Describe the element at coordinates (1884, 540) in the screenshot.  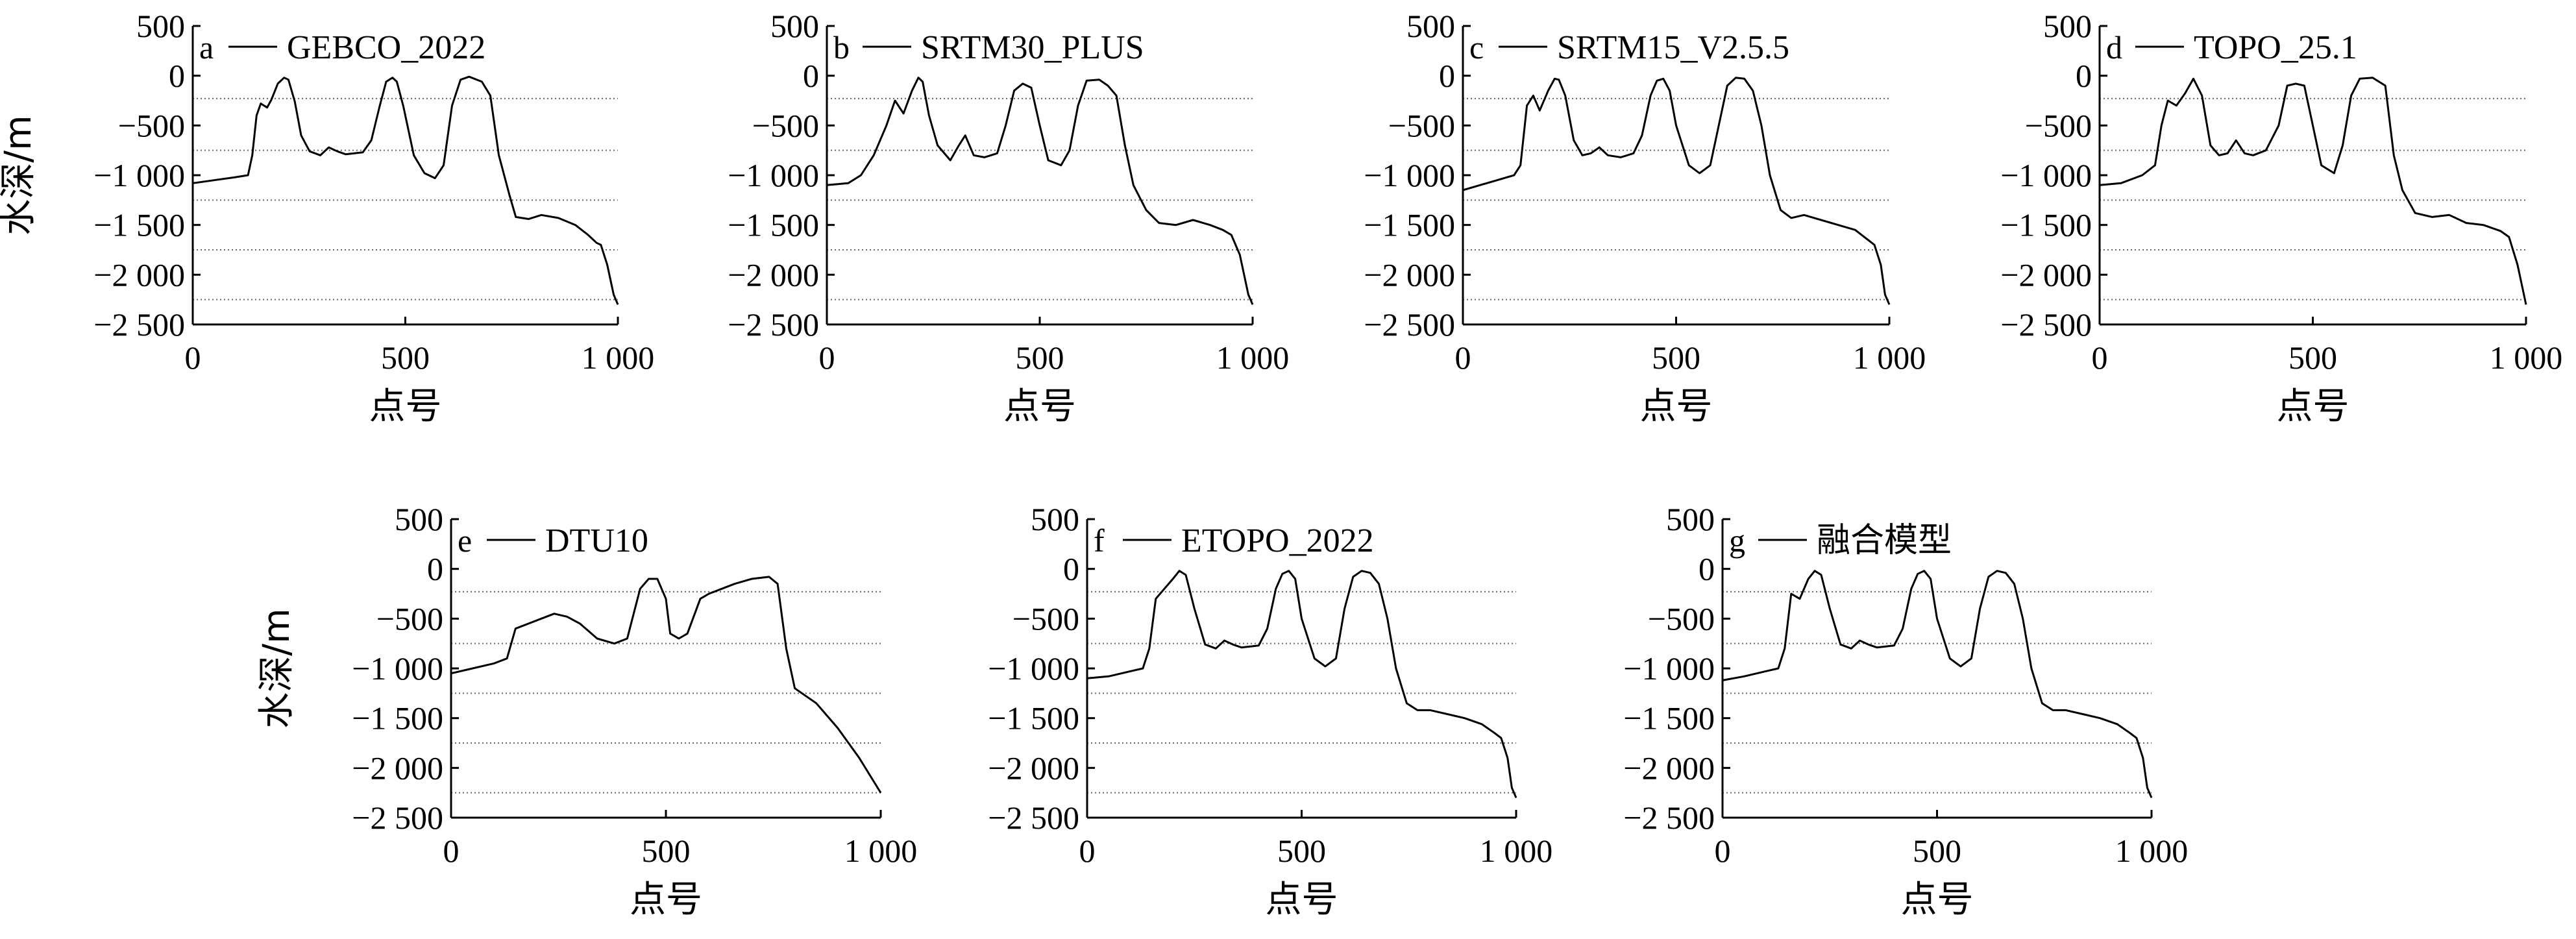
I see `legend-label: 融合模型` at that location.